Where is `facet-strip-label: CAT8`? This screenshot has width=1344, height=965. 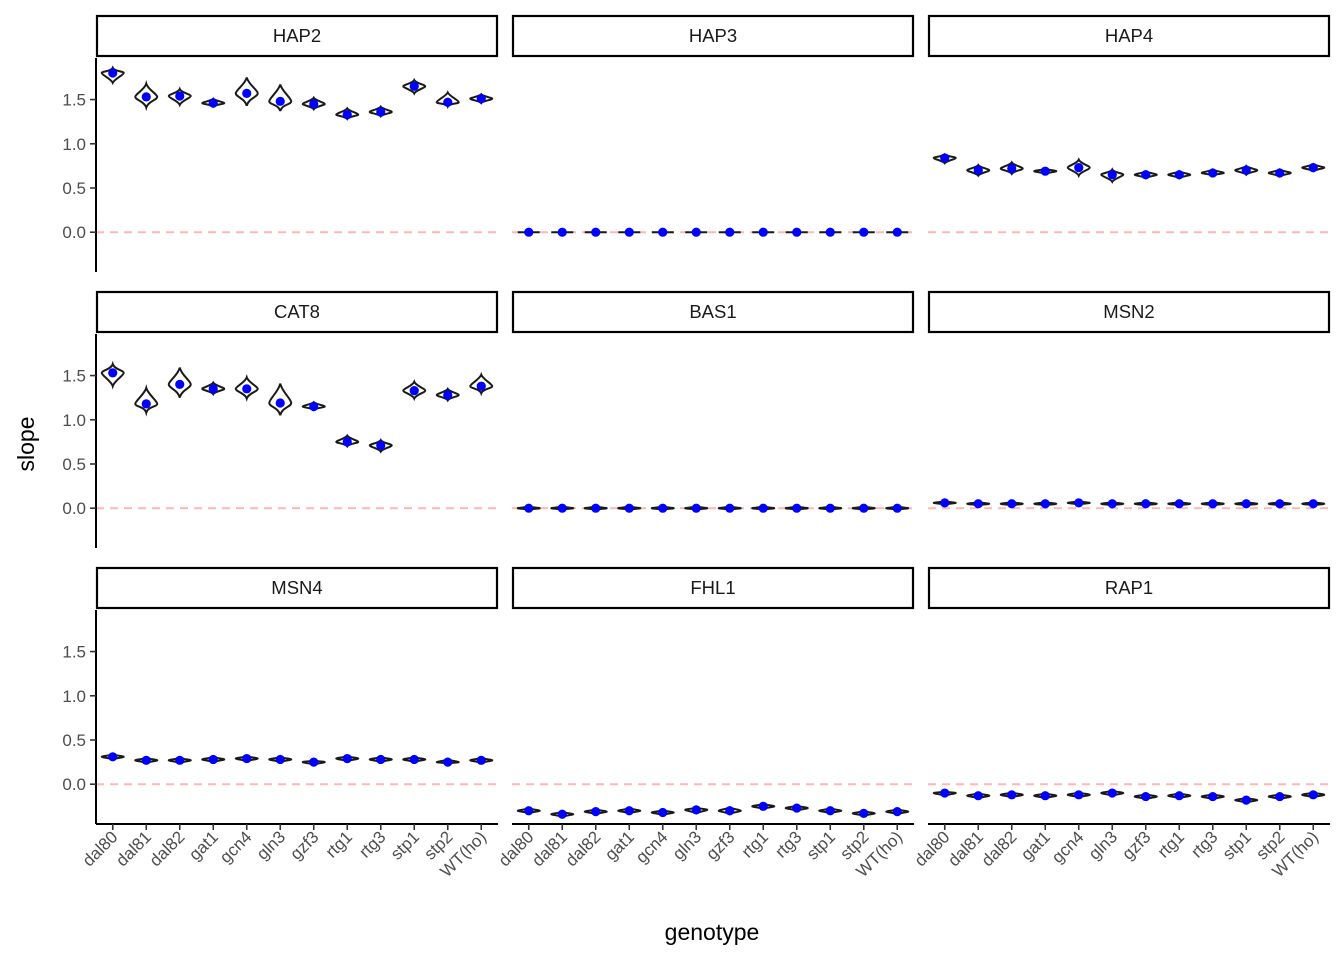
facet-strip-label: CAT8 is located at coordinates (297, 311).